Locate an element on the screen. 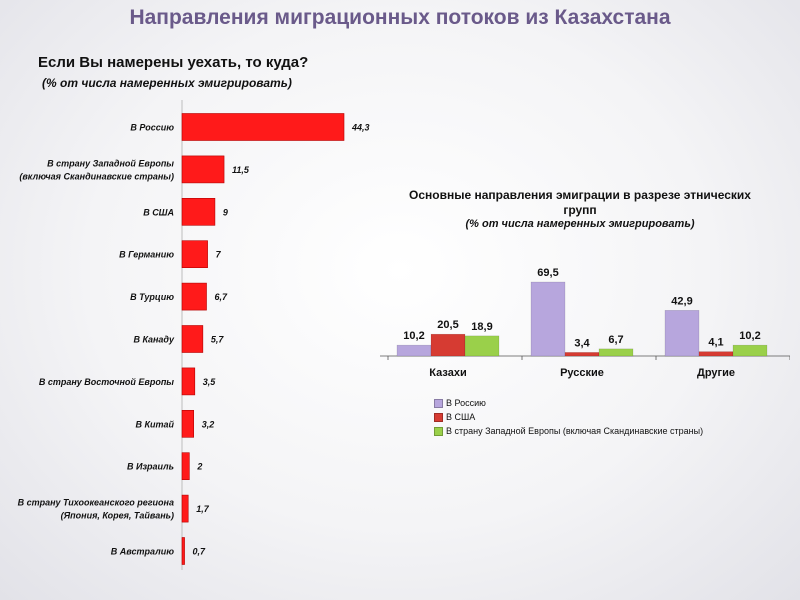  destination-value-label: 44,3 is located at coordinates (360, 128).